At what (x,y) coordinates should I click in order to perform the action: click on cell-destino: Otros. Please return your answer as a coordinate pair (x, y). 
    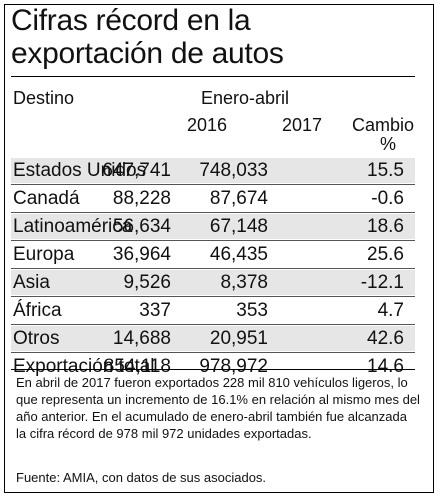
    Looking at the image, I should click on (36, 338).